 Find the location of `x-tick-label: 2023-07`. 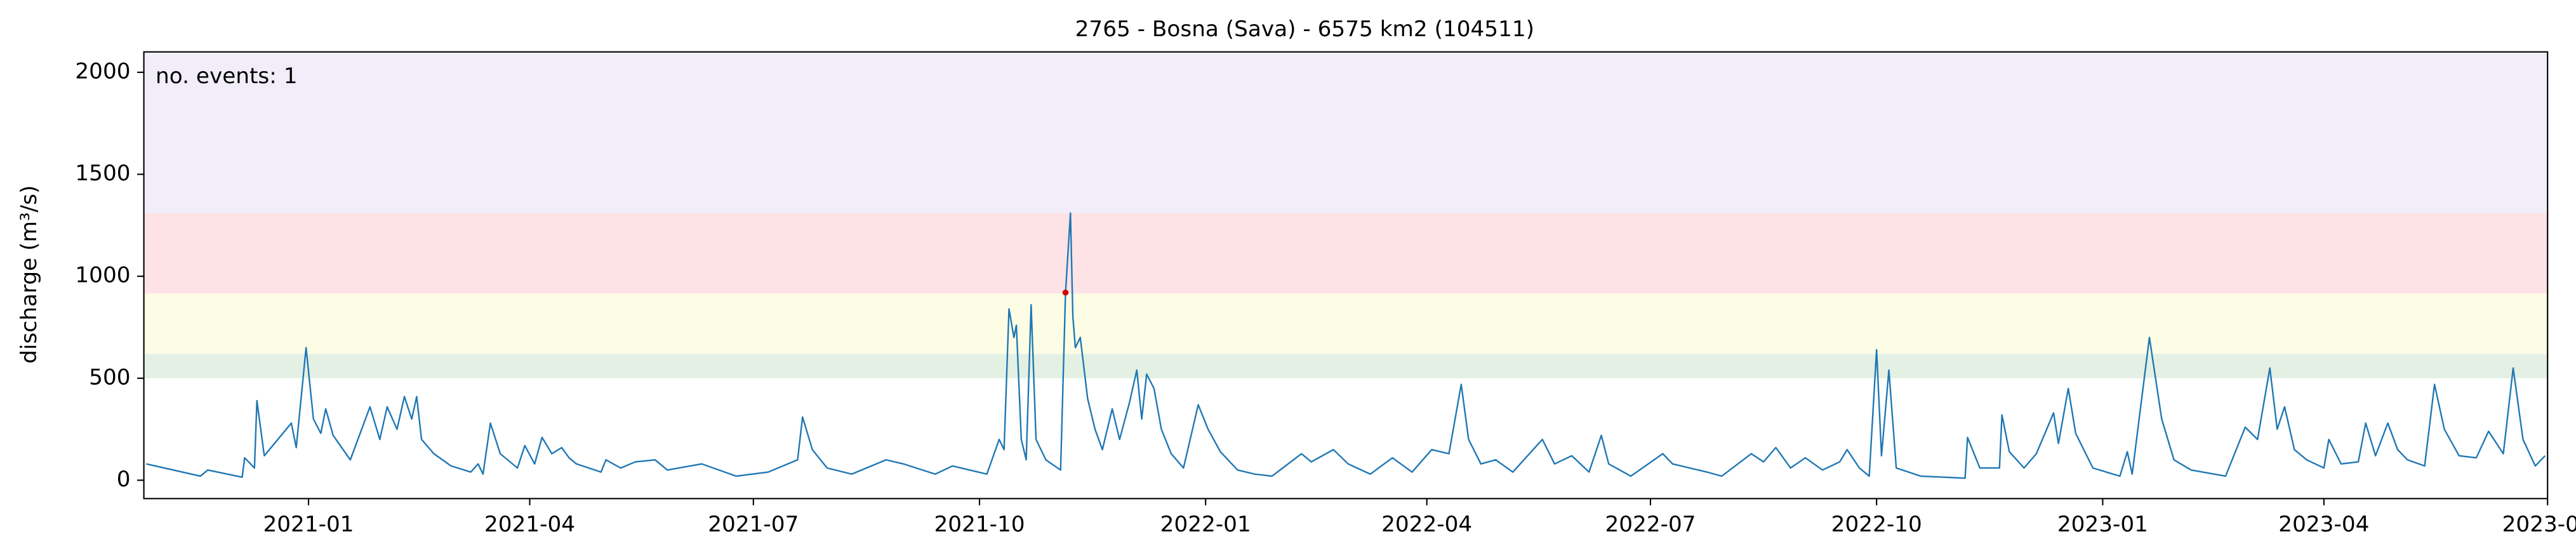

x-tick-label: 2023-07 is located at coordinates (2539, 524).